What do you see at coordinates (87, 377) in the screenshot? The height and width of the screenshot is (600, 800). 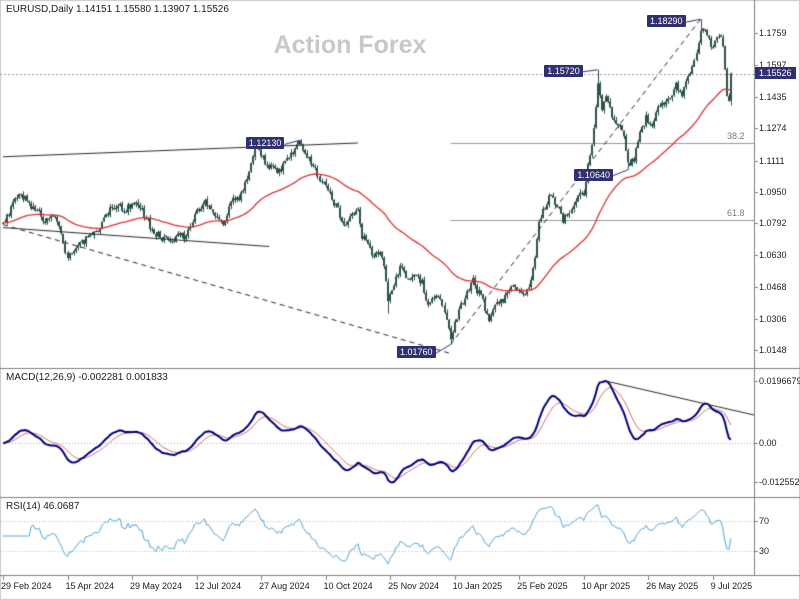 I see `macd-indicator-label: MACD(12,26,9) -0.002281 0.001833` at bounding box center [87, 377].